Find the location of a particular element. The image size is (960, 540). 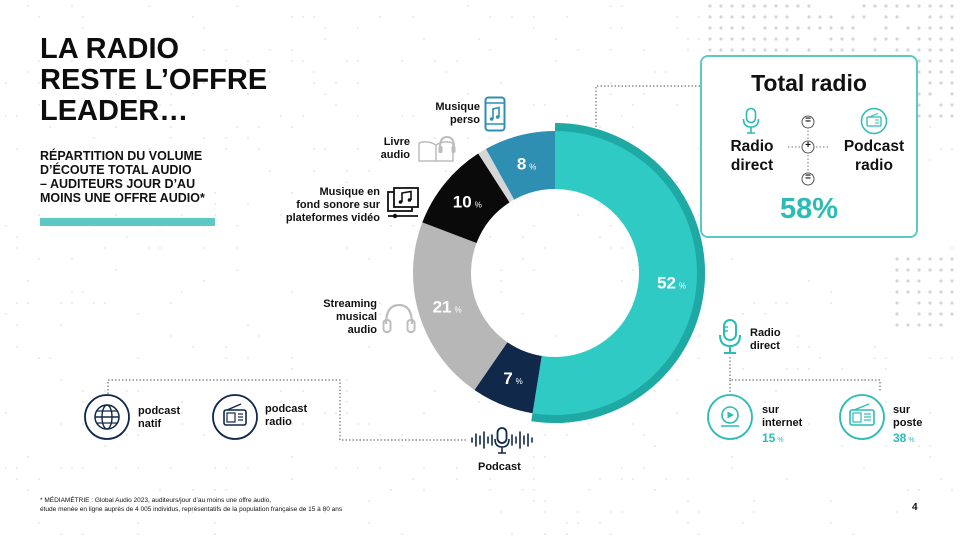

total-radio-value: 58% is located at coordinates (809, 209).